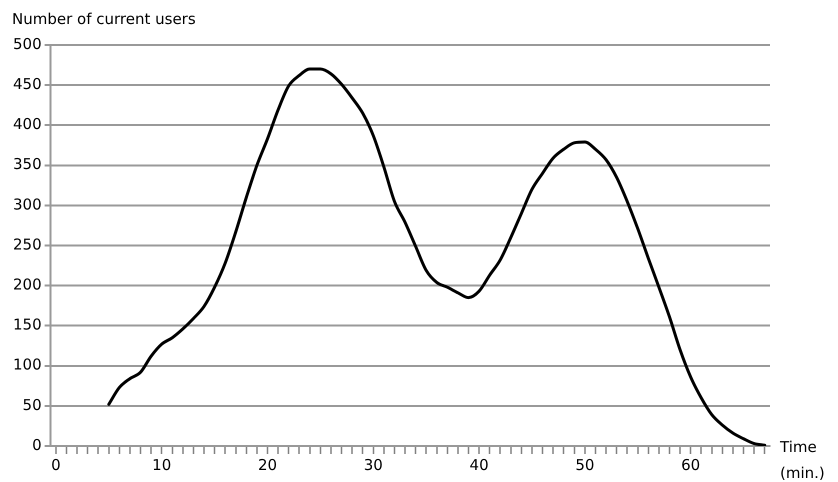 The height and width of the screenshot is (482, 838). I want to click on x-tick-label: 50, so click(584, 465).